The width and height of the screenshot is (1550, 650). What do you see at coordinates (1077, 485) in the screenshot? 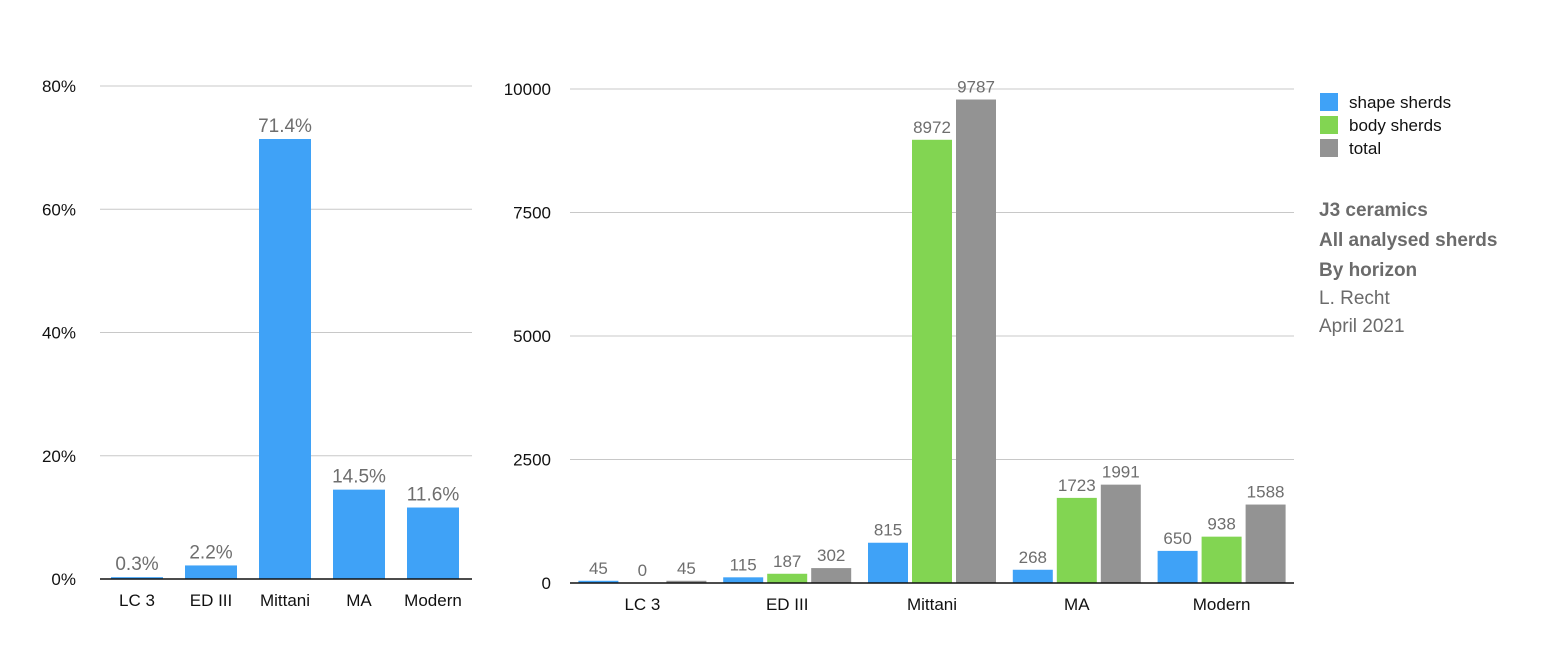
I see `data-label: 1723` at bounding box center [1077, 485].